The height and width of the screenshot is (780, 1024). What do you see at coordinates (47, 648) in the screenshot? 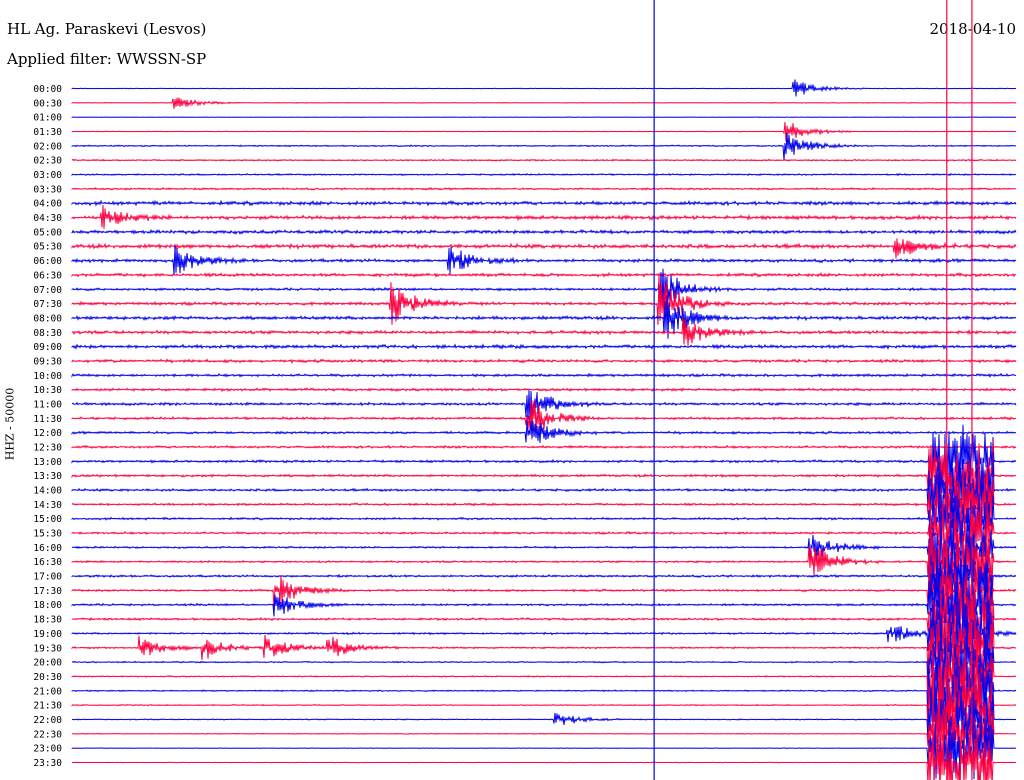
I see `time-label: 19:30` at bounding box center [47, 648].